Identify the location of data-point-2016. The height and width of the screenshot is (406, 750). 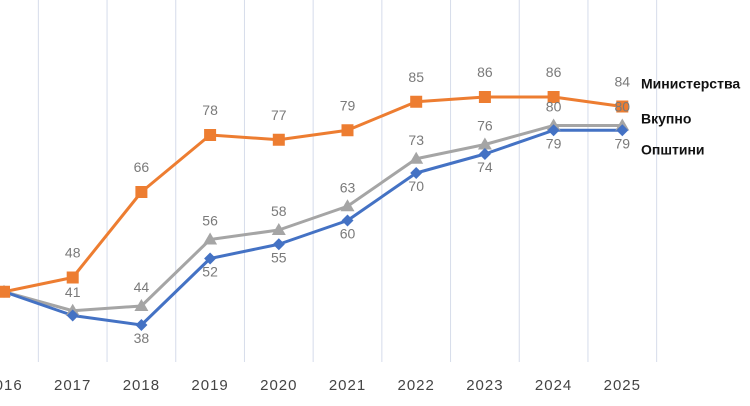
(5, 291).